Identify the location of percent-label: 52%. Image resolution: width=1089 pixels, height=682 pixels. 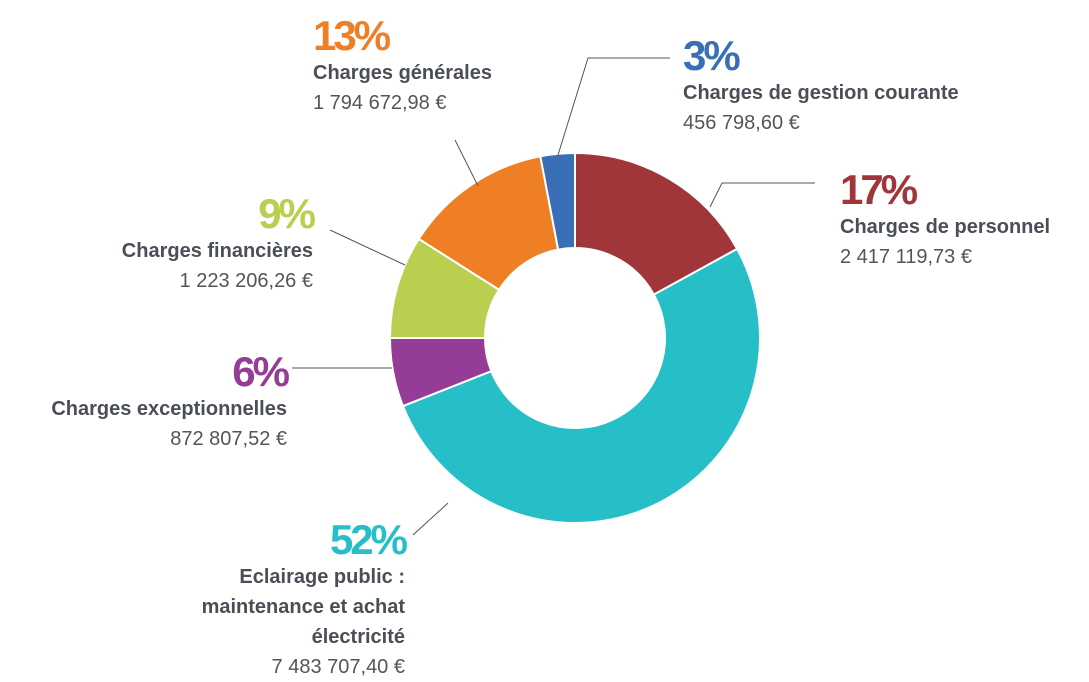
(368, 539).